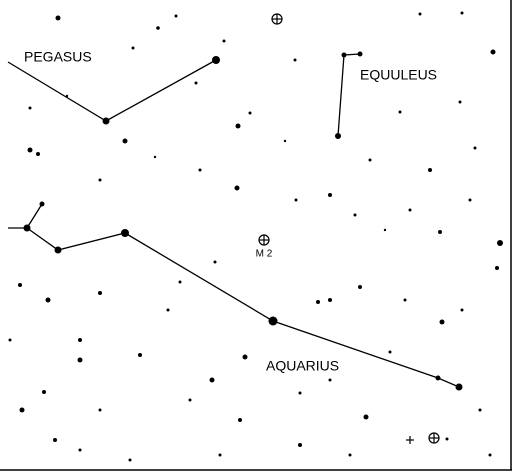 The image size is (514, 476). I want to click on object-label: M 2, so click(264, 254).